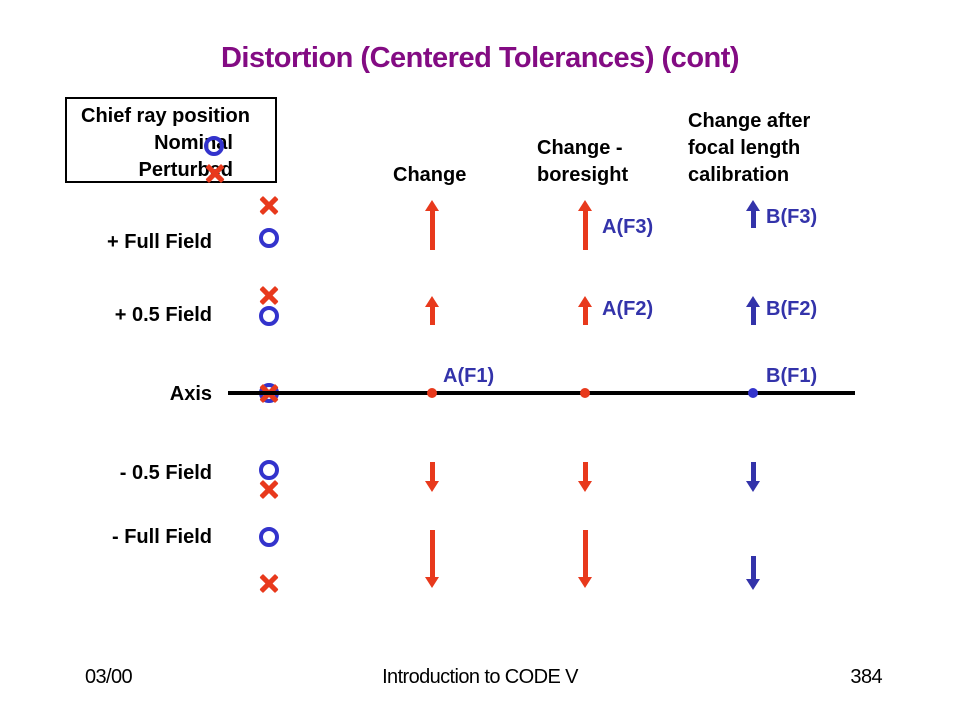 The width and height of the screenshot is (960, 720). Describe the element at coordinates (162, 537) in the screenshot. I see `row-label-minus-full-field: - Full Field` at that location.